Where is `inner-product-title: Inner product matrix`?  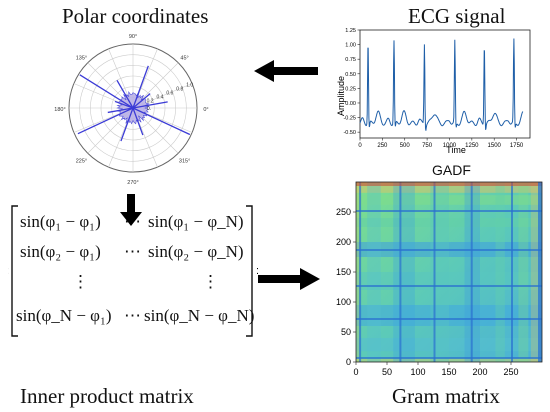
inner-product-title: Inner product matrix is located at coordinates (107, 396).